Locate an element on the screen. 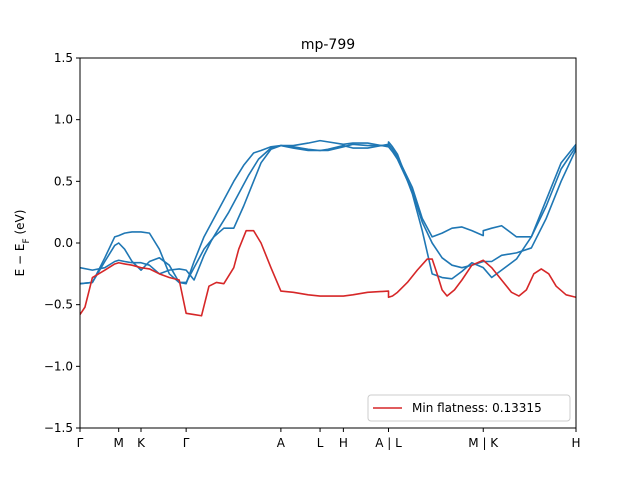 This screenshot has width=640, height=480. y-tick-label: −1.0 is located at coordinates (58, 366).